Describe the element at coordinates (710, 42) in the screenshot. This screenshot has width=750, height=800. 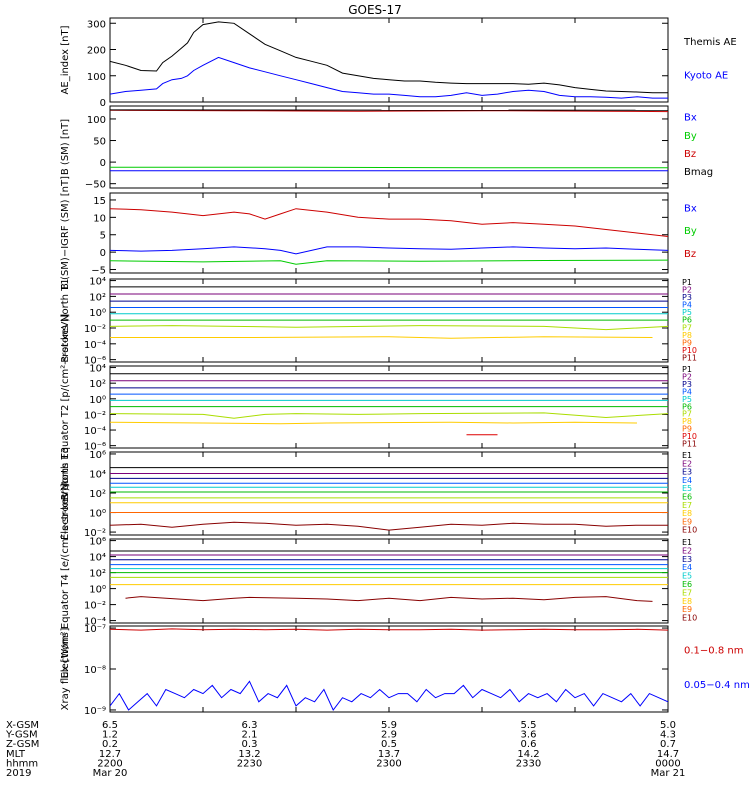
I see `legend-label: Themis AE` at that location.